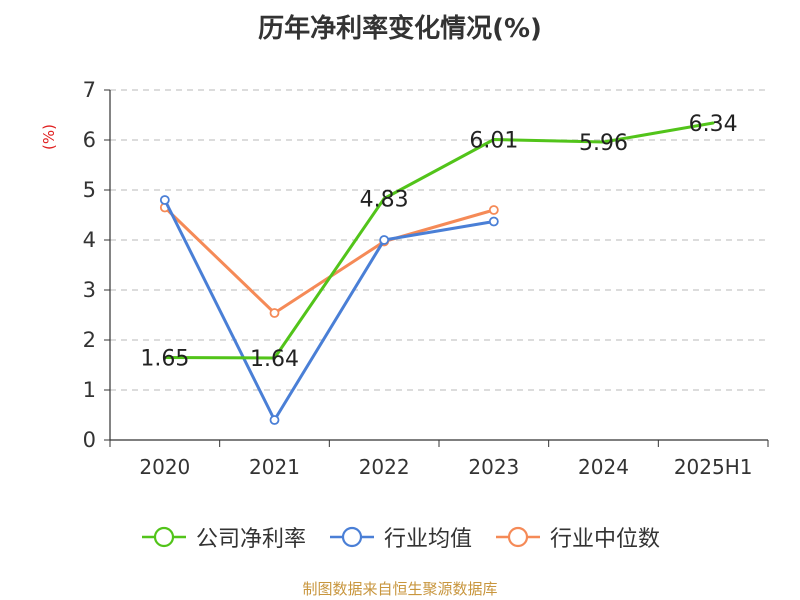 Image resolution: width=800 pixels, height=600 pixels. What do you see at coordinates (89, 290) in the screenshot?
I see `y-tick-label: 3` at bounding box center [89, 290].